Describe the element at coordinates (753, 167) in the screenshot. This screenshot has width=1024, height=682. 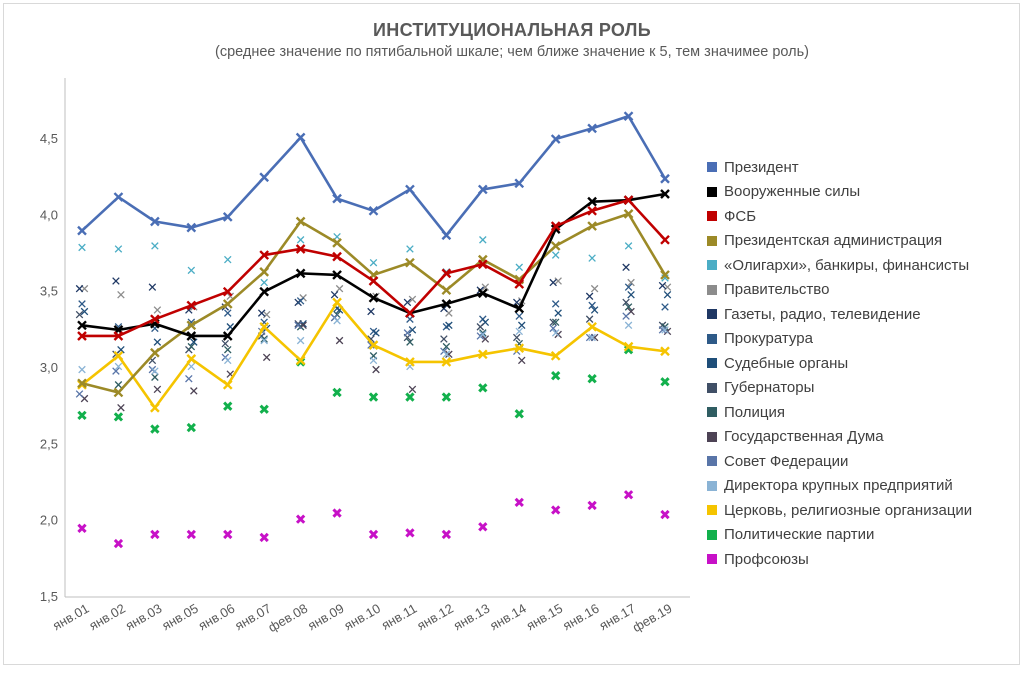
I see `legend-item: Президент` at that location.